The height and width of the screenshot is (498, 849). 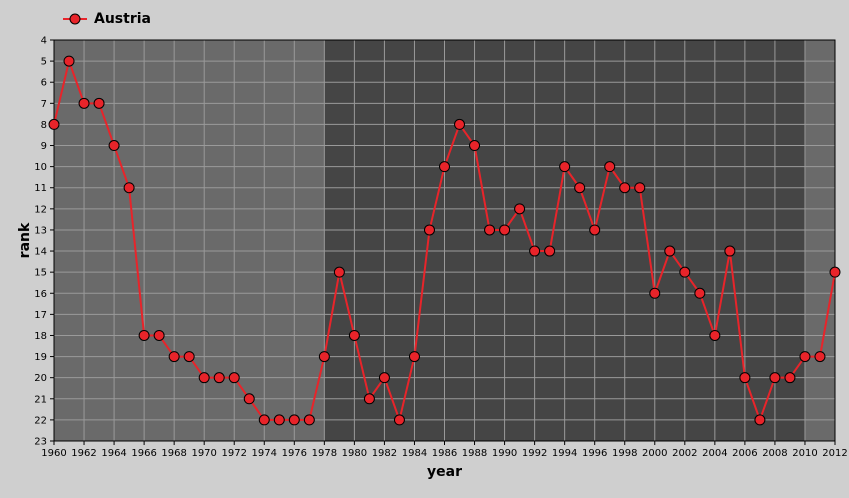 I want to click on y-tick-label: 18, so click(x=40, y=336).